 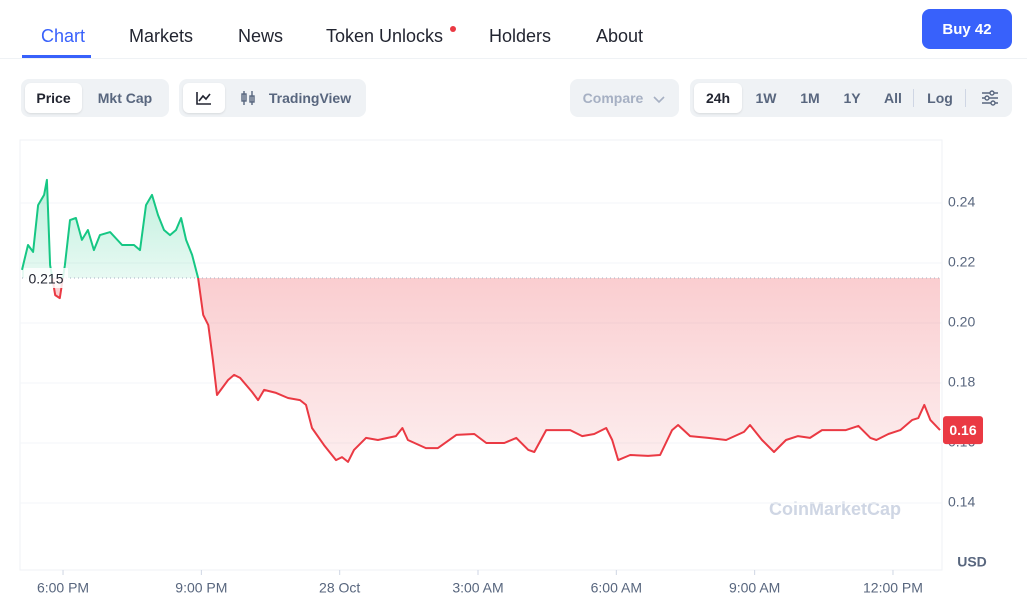 I want to click on chevron, so click(x=659, y=101).